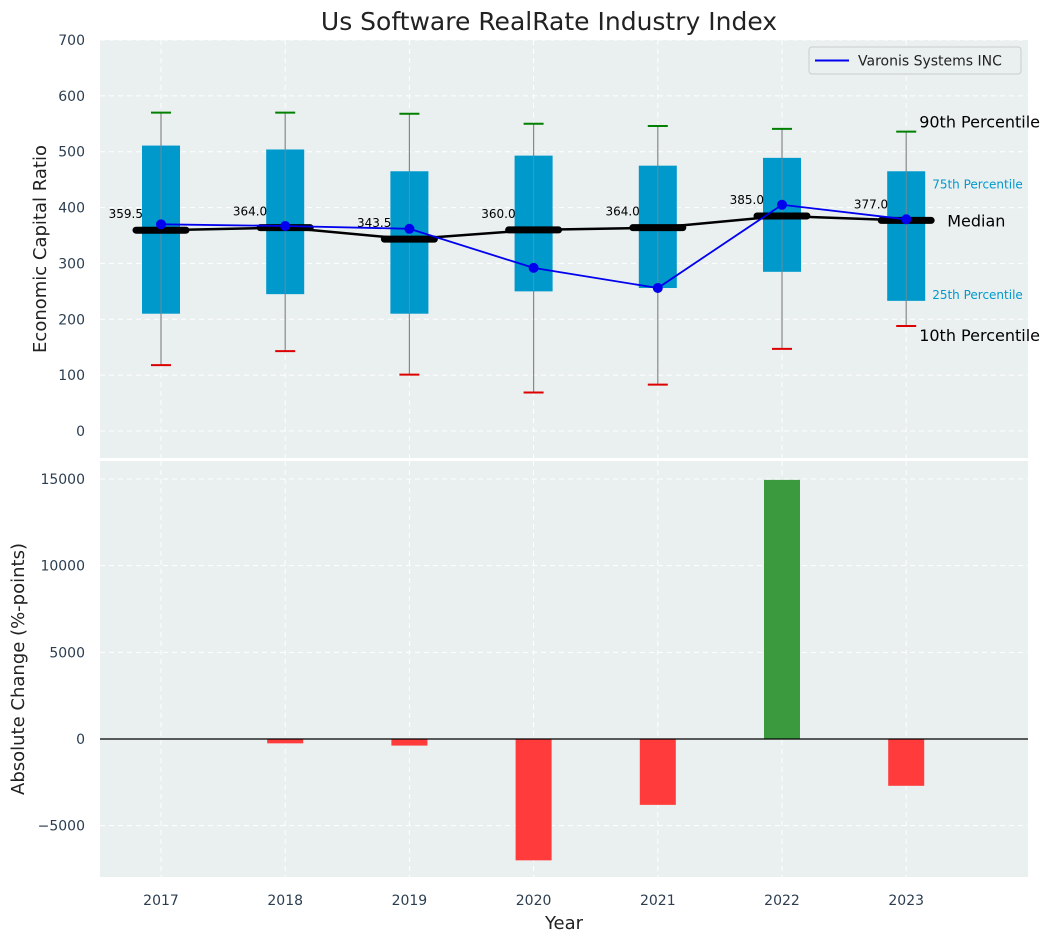  What do you see at coordinates (533, 800) in the screenshot?
I see `change-bar-2020` at bounding box center [533, 800].